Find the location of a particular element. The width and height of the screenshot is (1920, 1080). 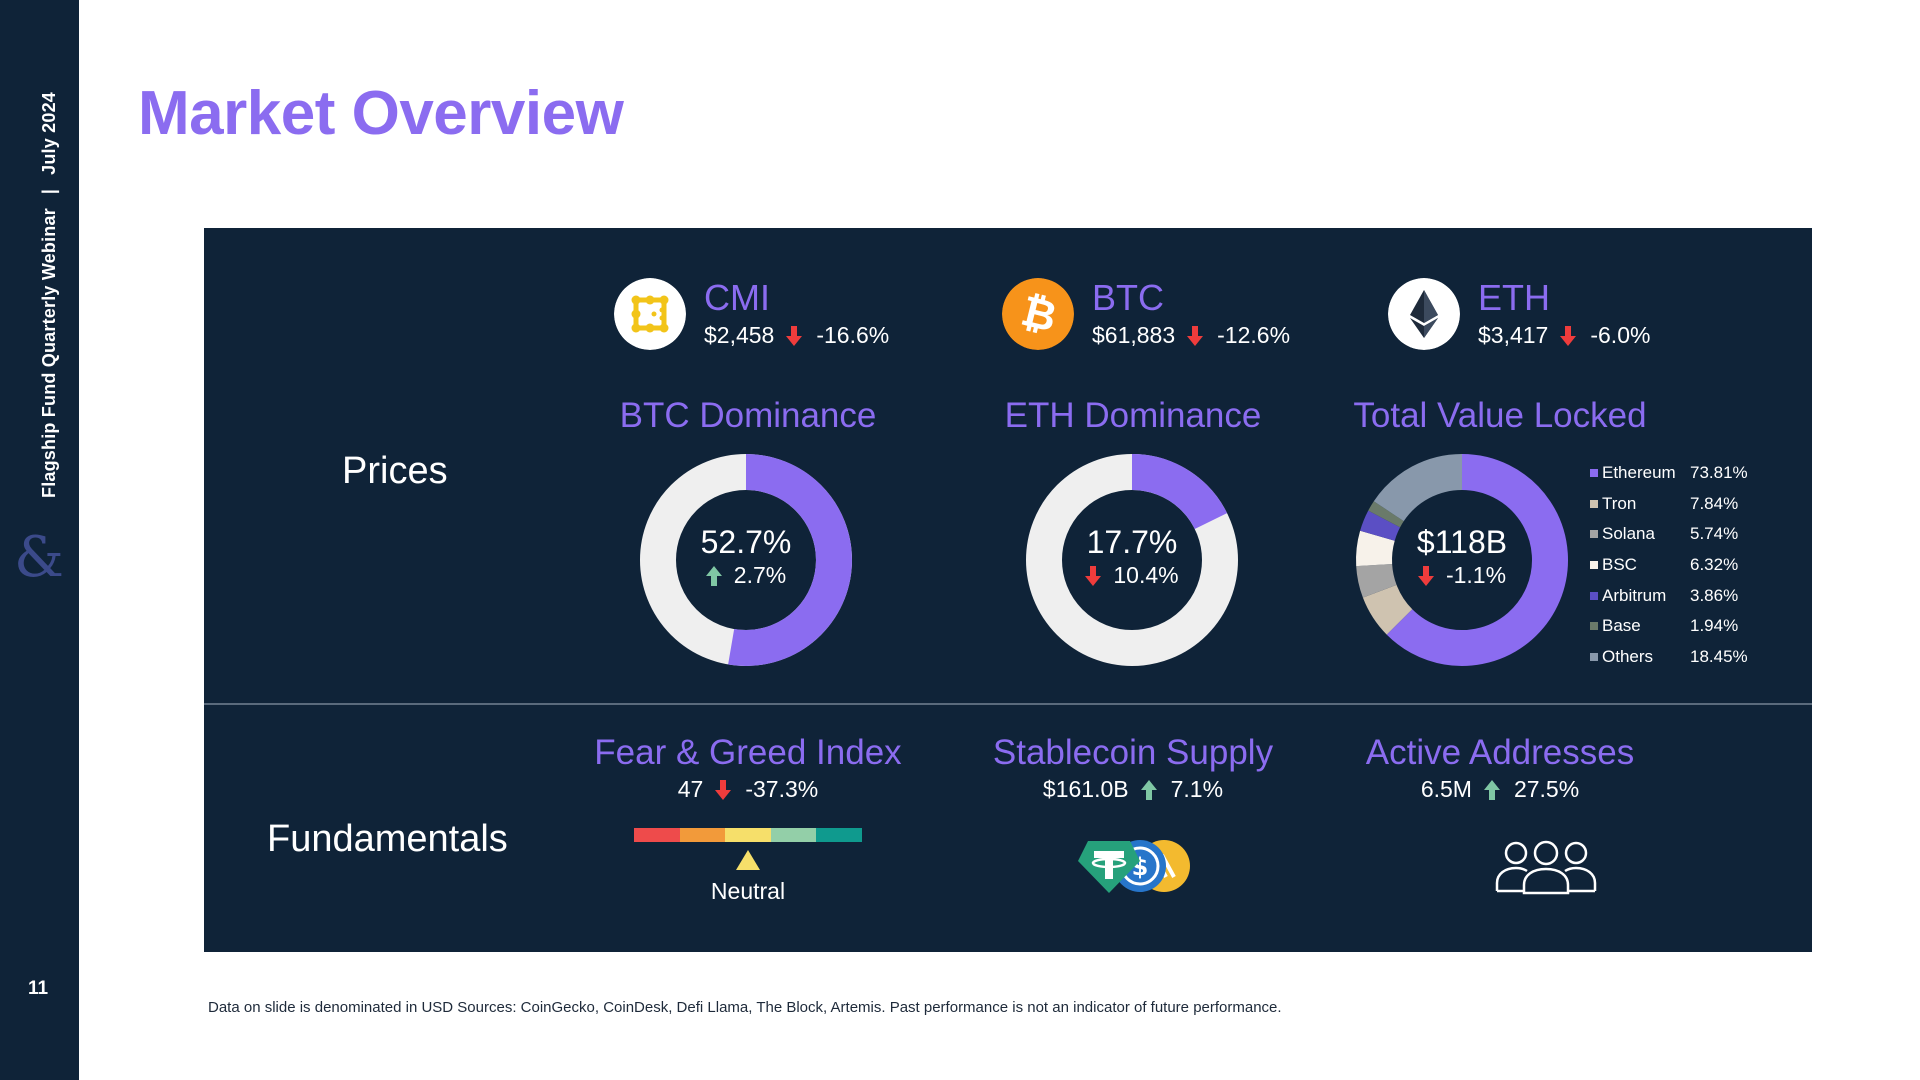

prices-row-label: Prices is located at coordinates (395, 471).